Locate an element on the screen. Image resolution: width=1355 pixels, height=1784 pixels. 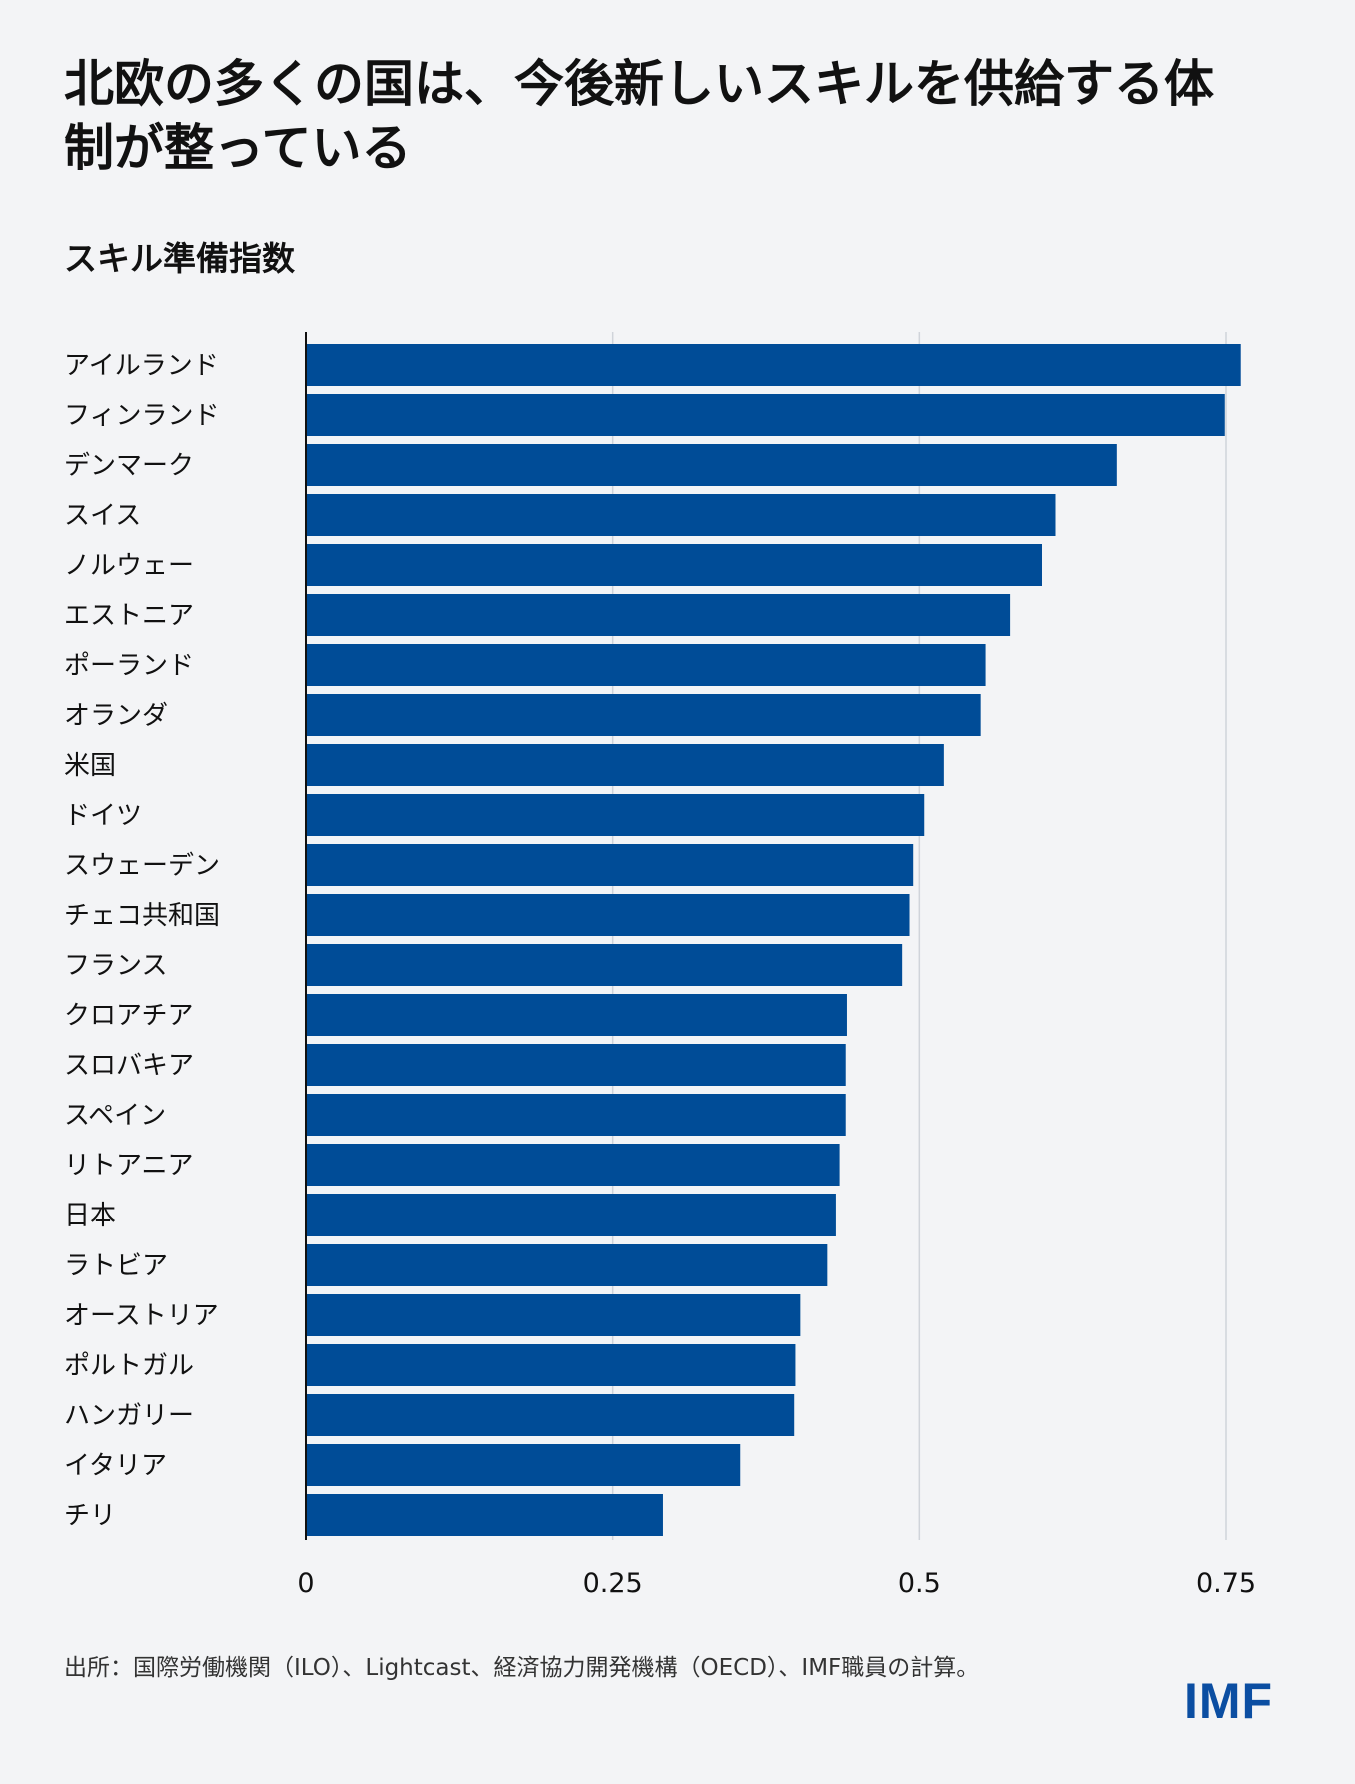
category-label: エストニア is located at coordinates (129, 616).